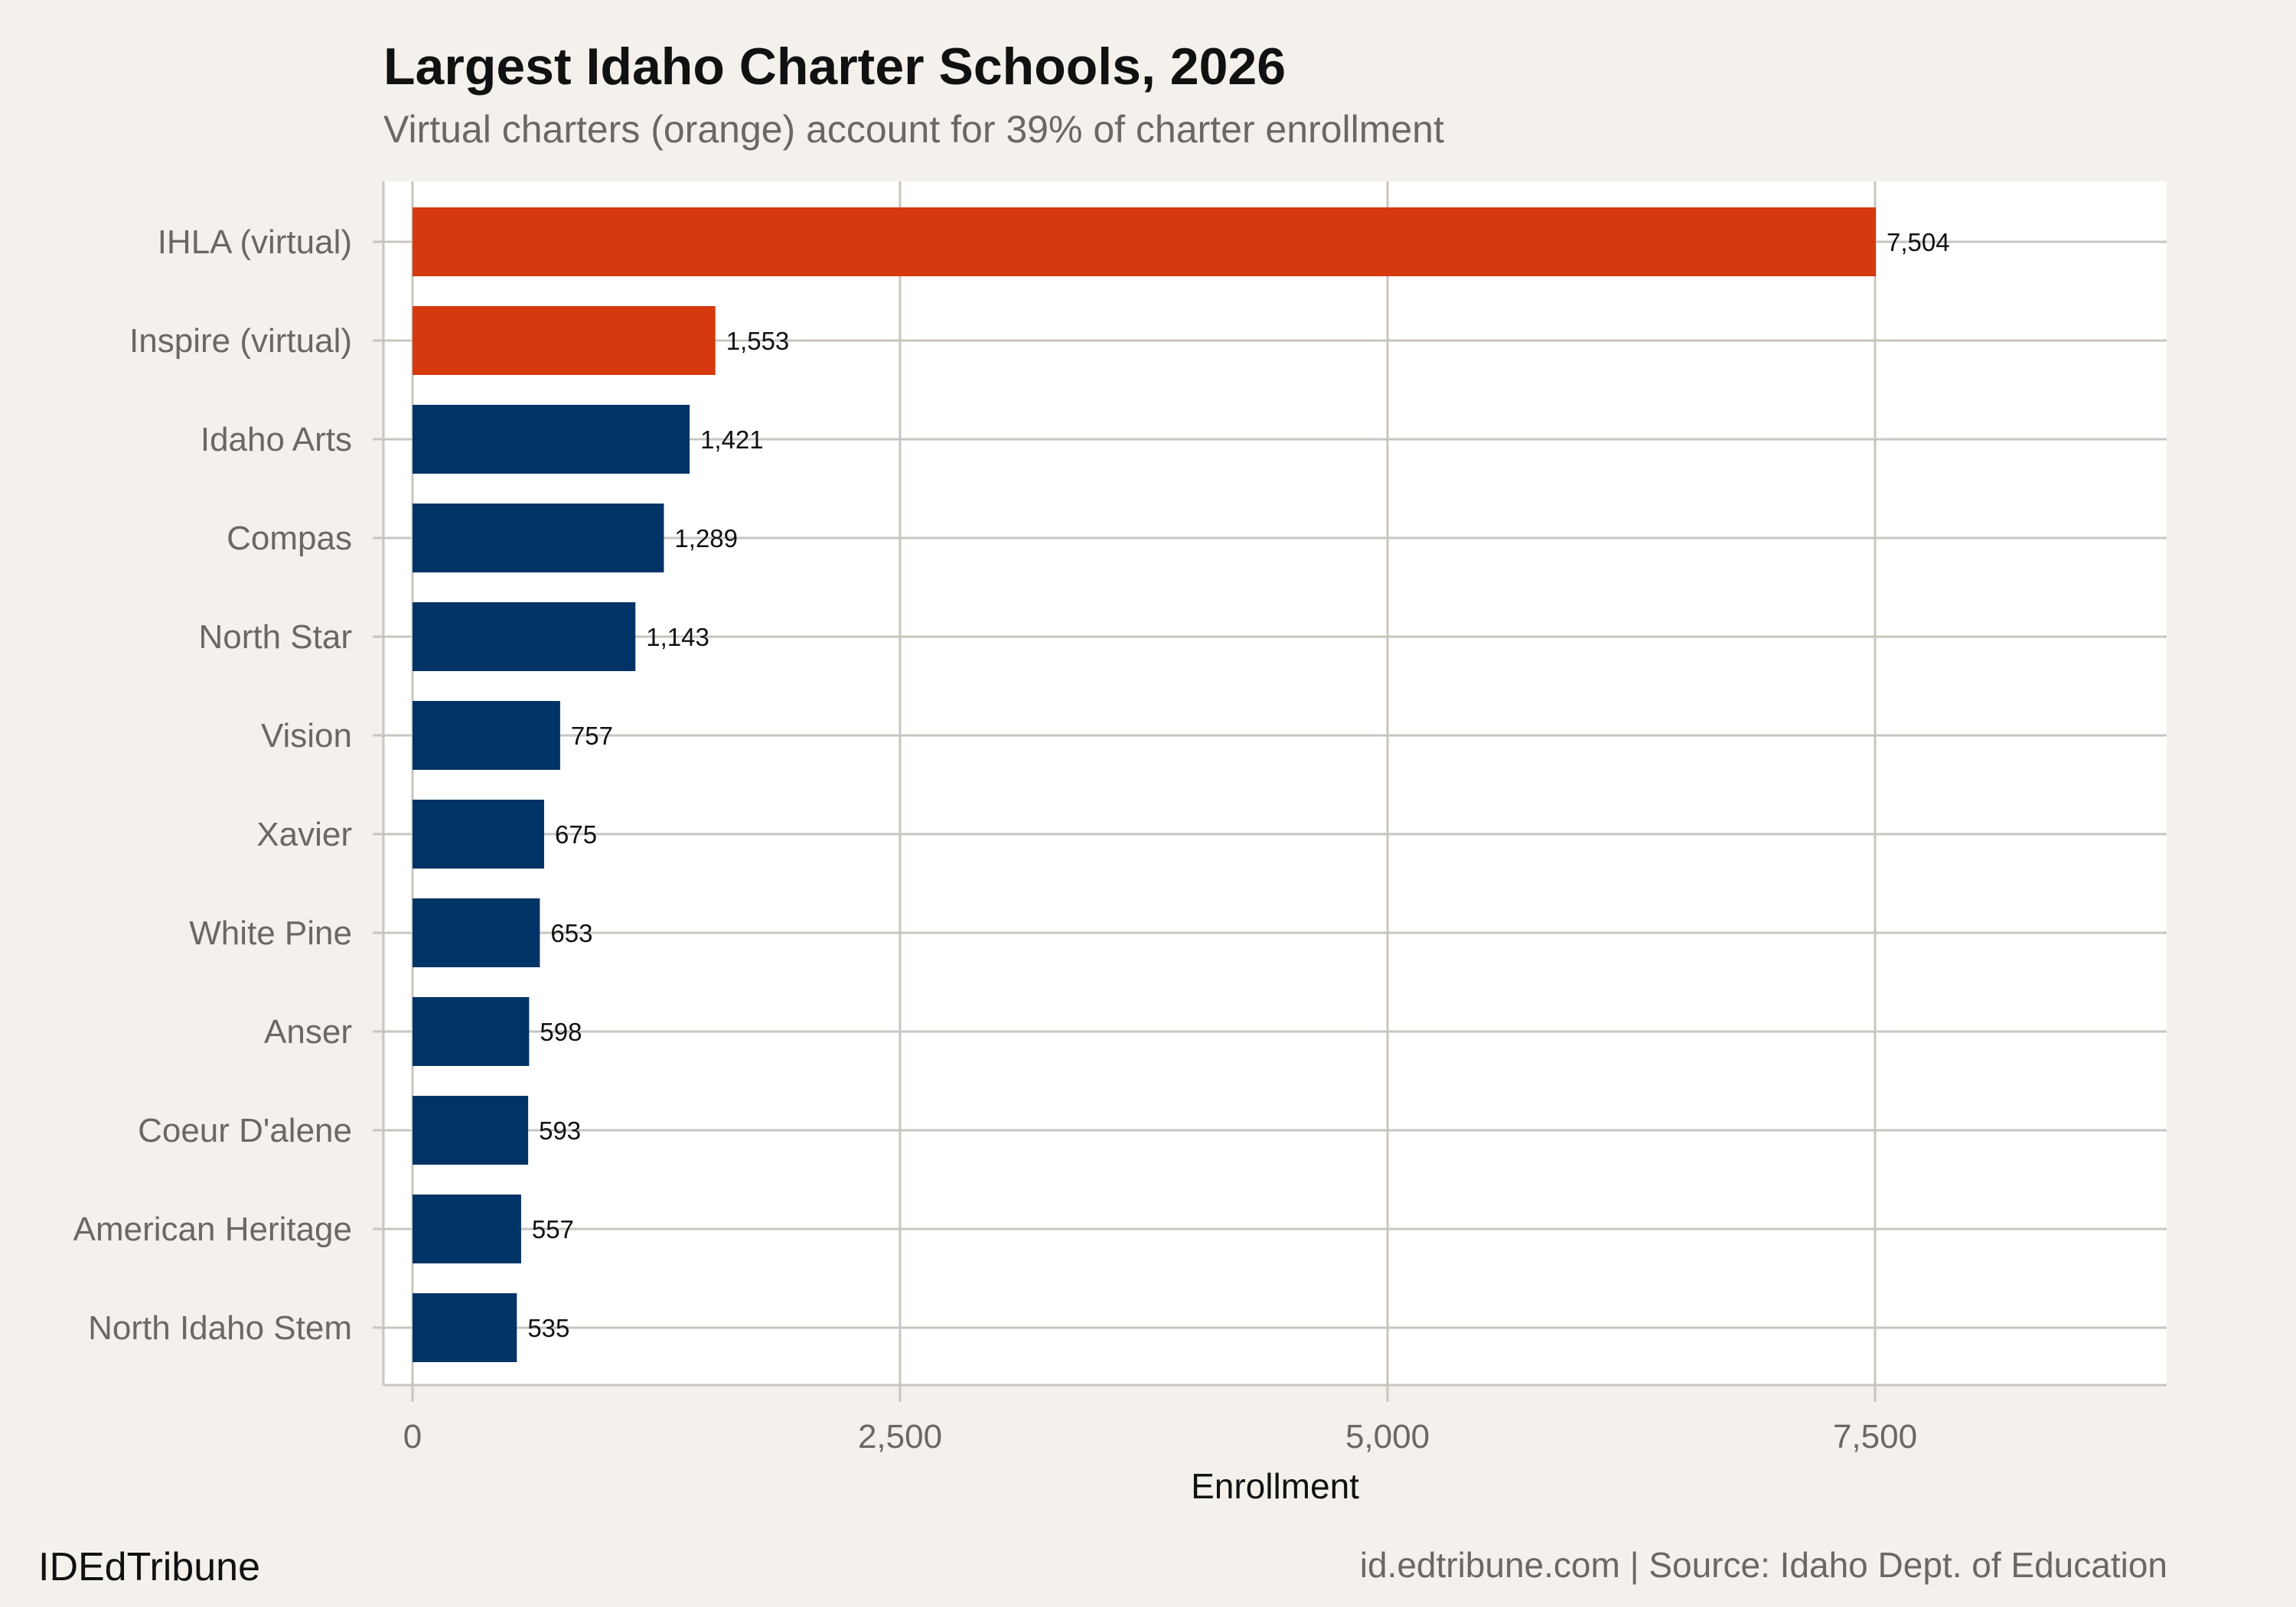  I want to click on x-axis-title: Enrollment, so click(1275, 1486).